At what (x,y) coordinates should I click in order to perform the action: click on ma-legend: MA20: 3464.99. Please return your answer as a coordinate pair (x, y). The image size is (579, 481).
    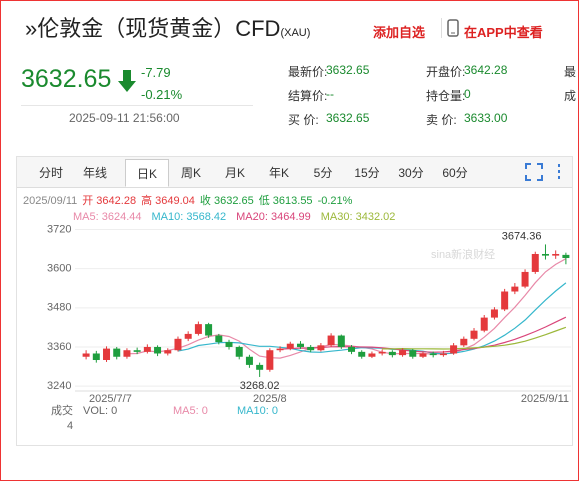
    Looking at the image, I should click on (273, 217).